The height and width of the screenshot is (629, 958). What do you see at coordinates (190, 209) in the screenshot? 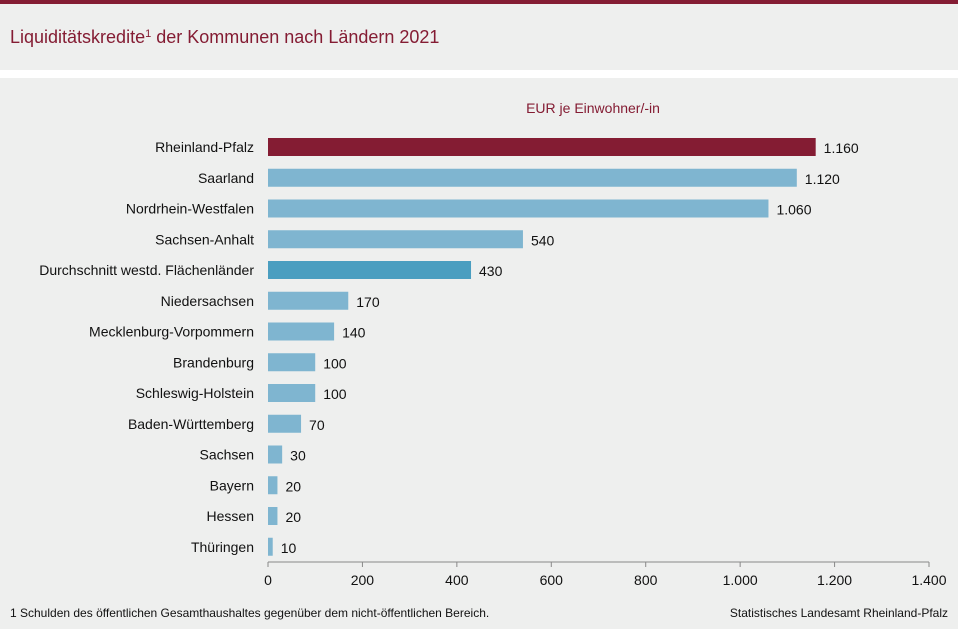
I see `category-label: Nordrhein-Westfalen` at bounding box center [190, 209].